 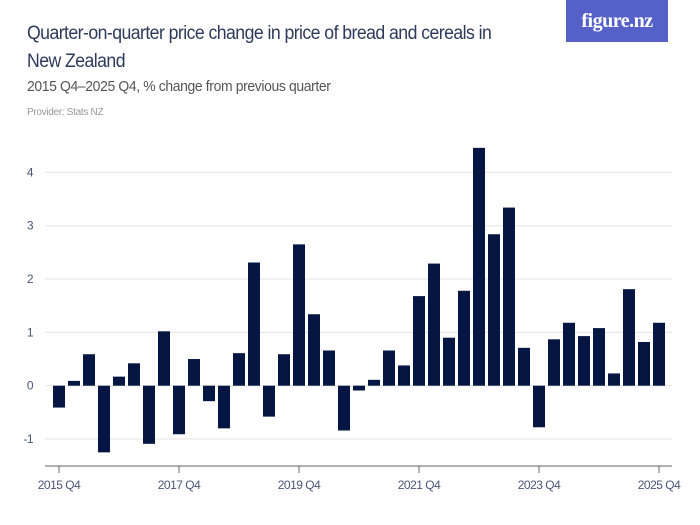 I want to click on bar-2024-q4, so click(x=599, y=357).